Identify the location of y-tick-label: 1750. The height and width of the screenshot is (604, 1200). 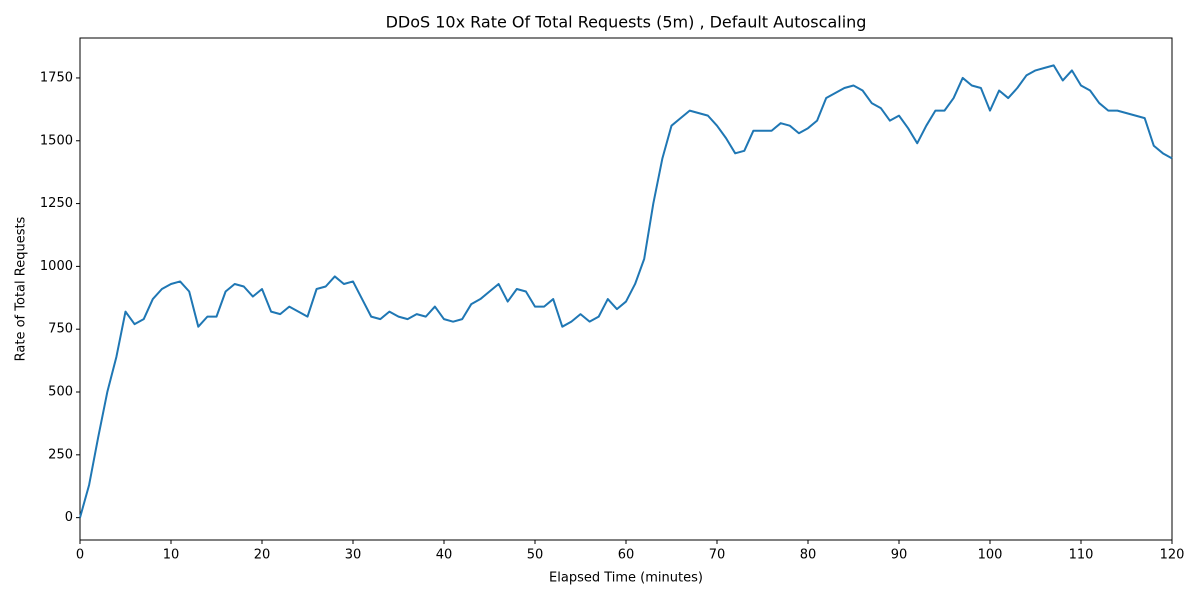
(56, 77).